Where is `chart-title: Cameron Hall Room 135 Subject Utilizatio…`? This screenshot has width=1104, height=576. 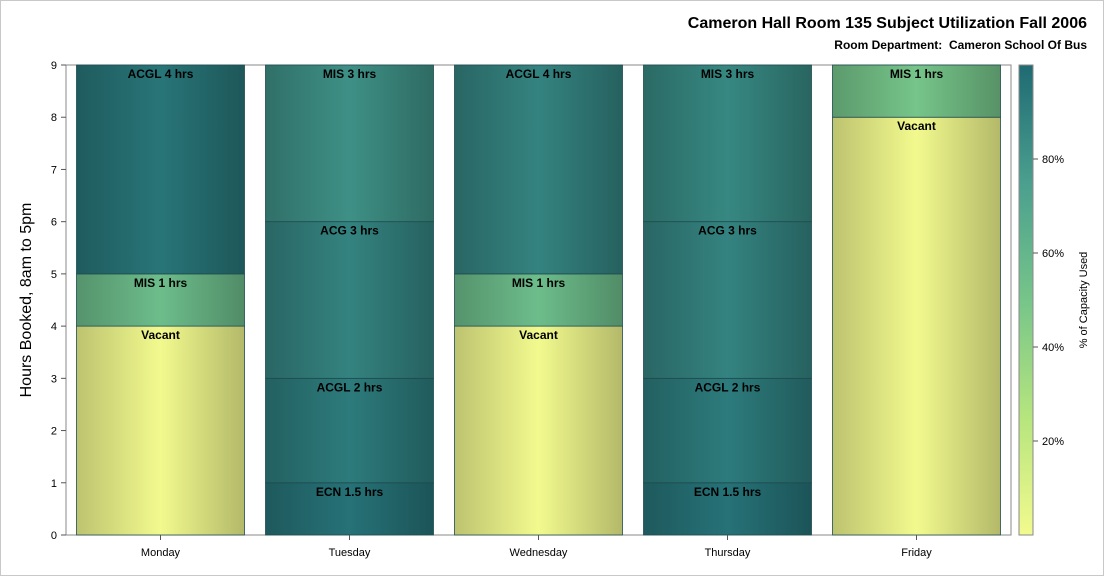 chart-title: Cameron Hall Room 135 Subject Utilizatio… is located at coordinates (887, 23).